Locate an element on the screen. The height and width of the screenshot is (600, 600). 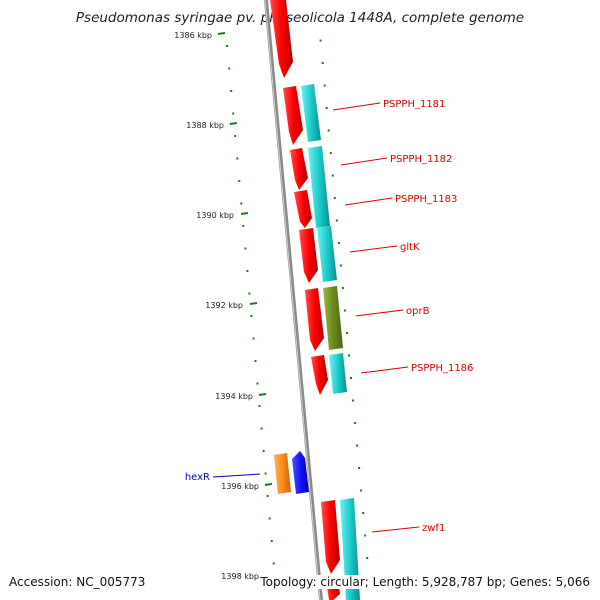
feature-label-text: gltK is located at coordinates (410, 247).